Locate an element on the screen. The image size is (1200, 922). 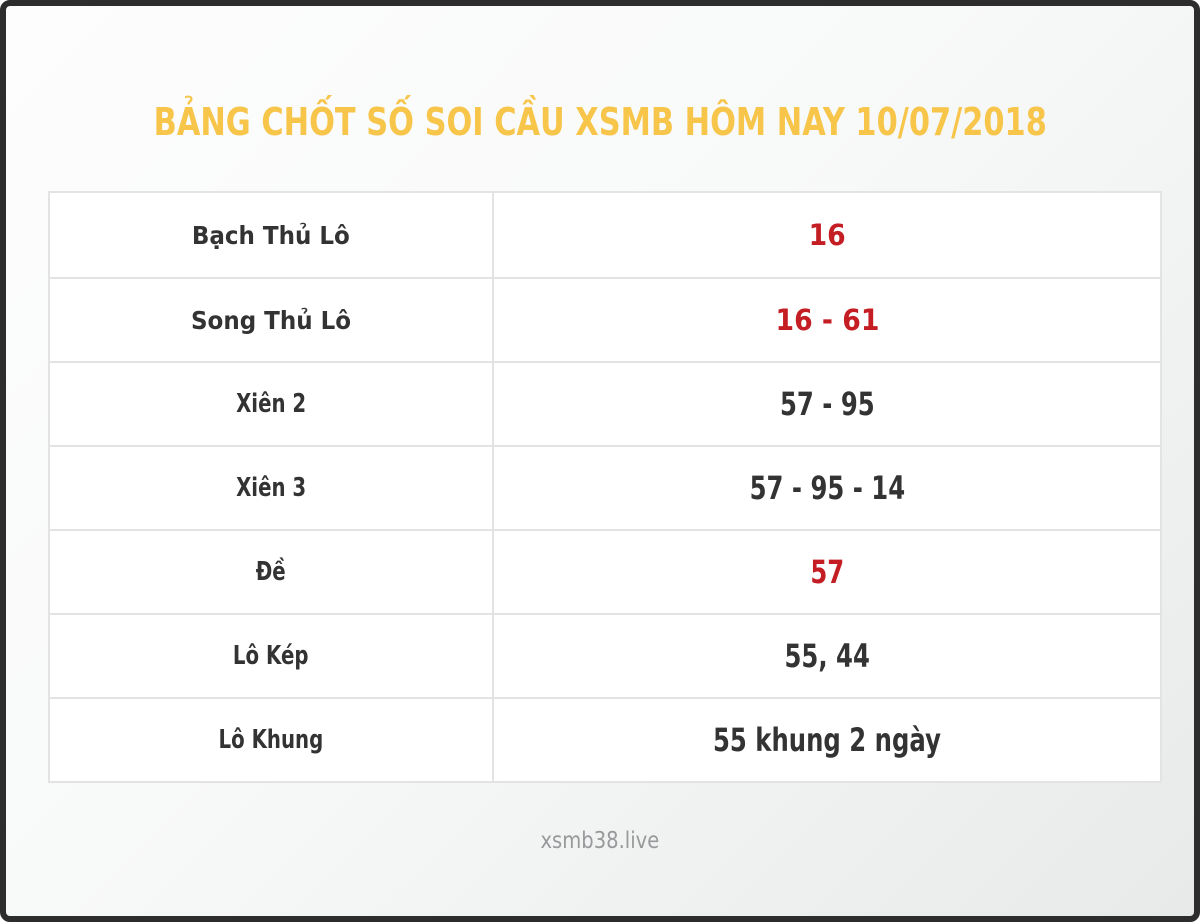
table-row: Lô Kép 55, 44 is located at coordinates (605, 655).